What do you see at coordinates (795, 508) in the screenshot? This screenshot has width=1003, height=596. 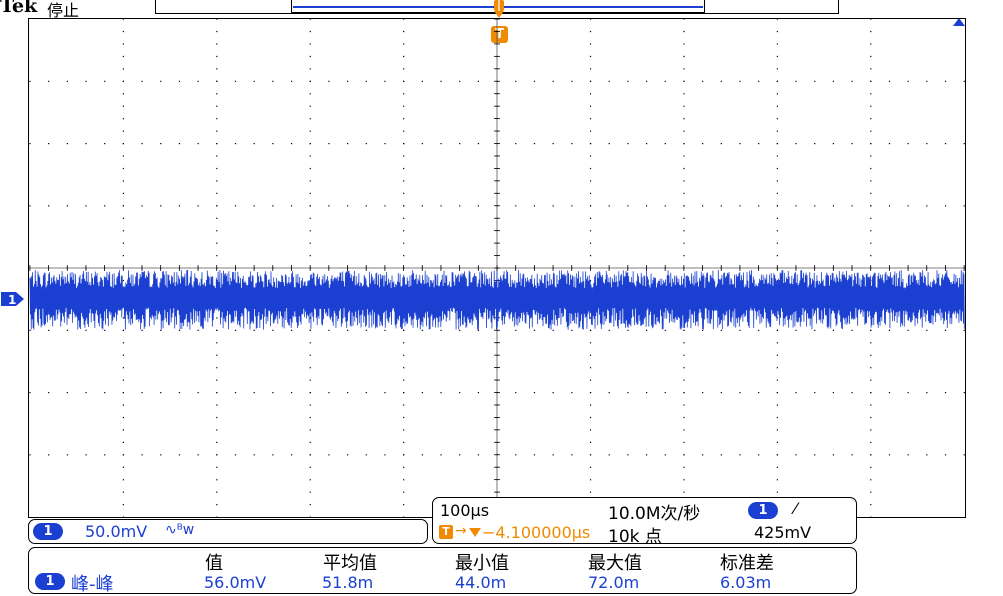 I see `trigger-slope-icon: ⁄` at bounding box center [795, 508].